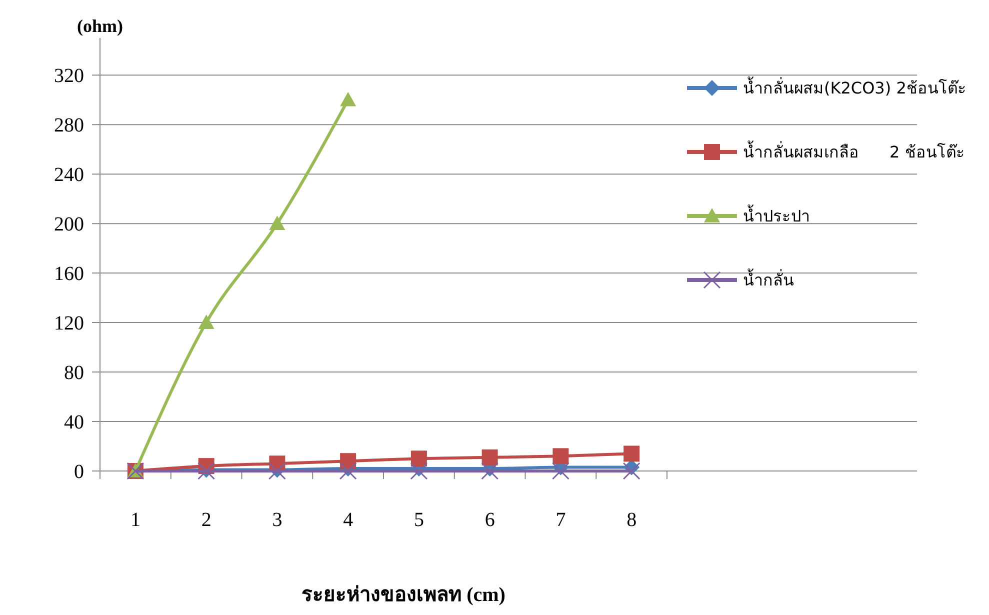 The height and width of the screenshot is (615, 989). Describe the element at coordinates (69, 175) in the screenshot. I see `y-tick-label: 240` at that location.